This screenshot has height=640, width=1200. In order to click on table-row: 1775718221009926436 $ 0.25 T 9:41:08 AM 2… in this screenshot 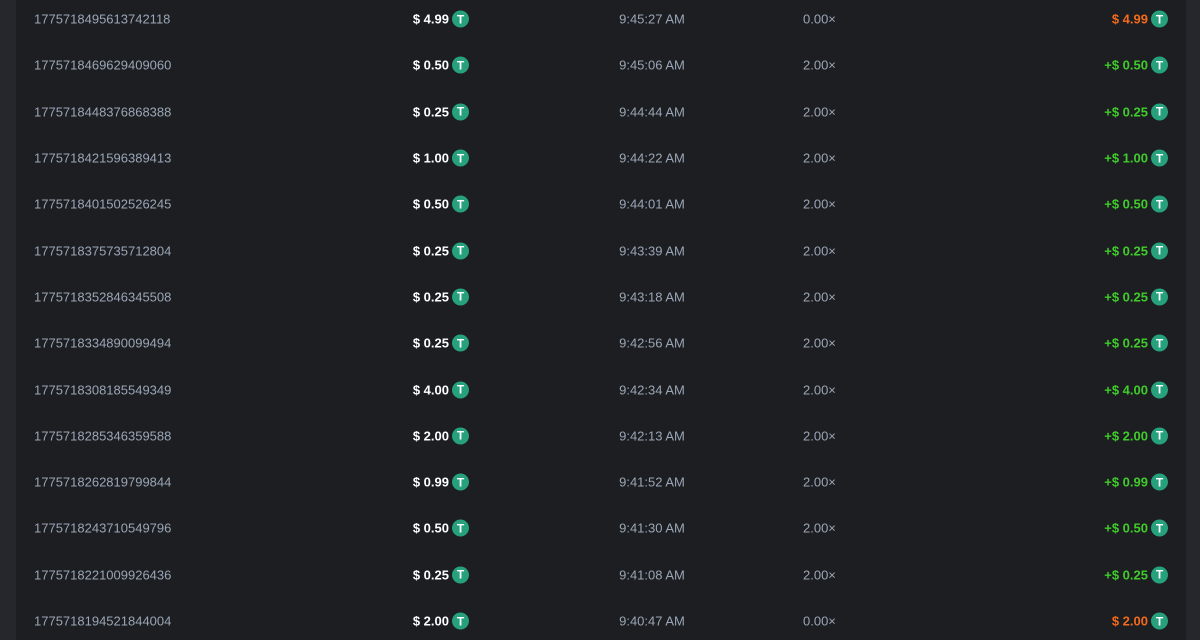, I will do `click(601, 575)`.